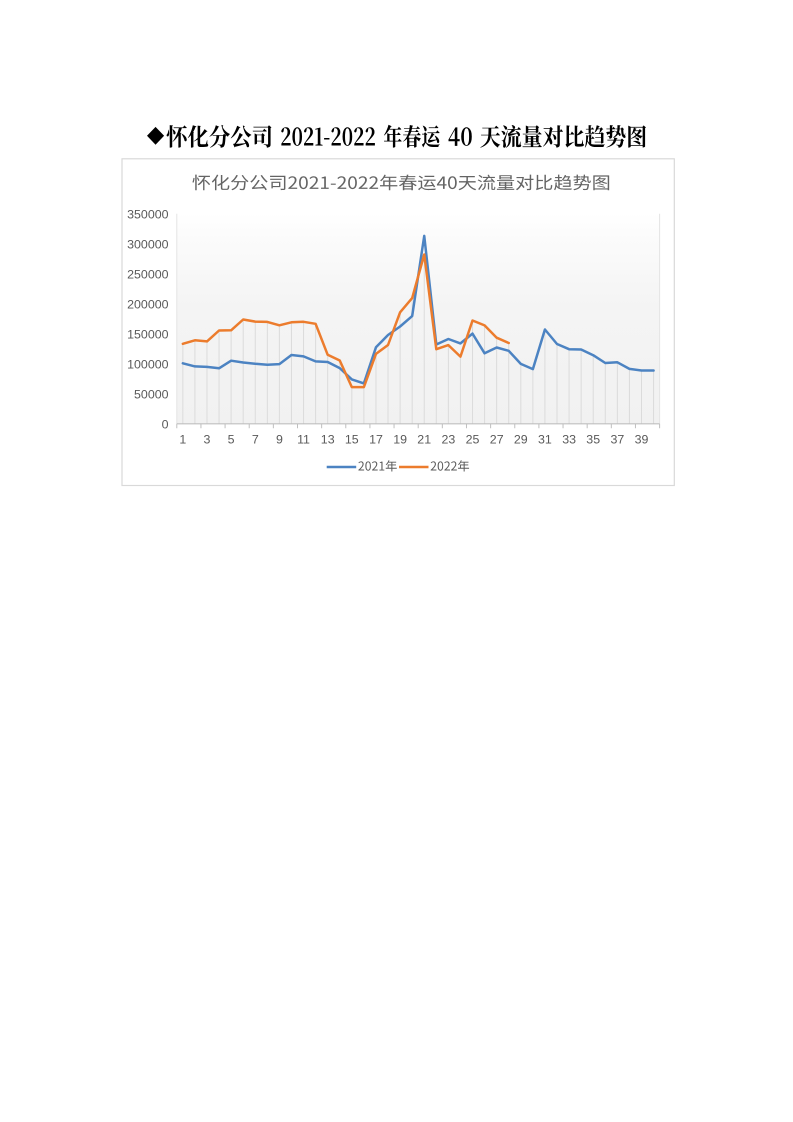  Describe the element at coordinates (147, 304) in the screenshot. I see `svg-text: 200000` at that location.